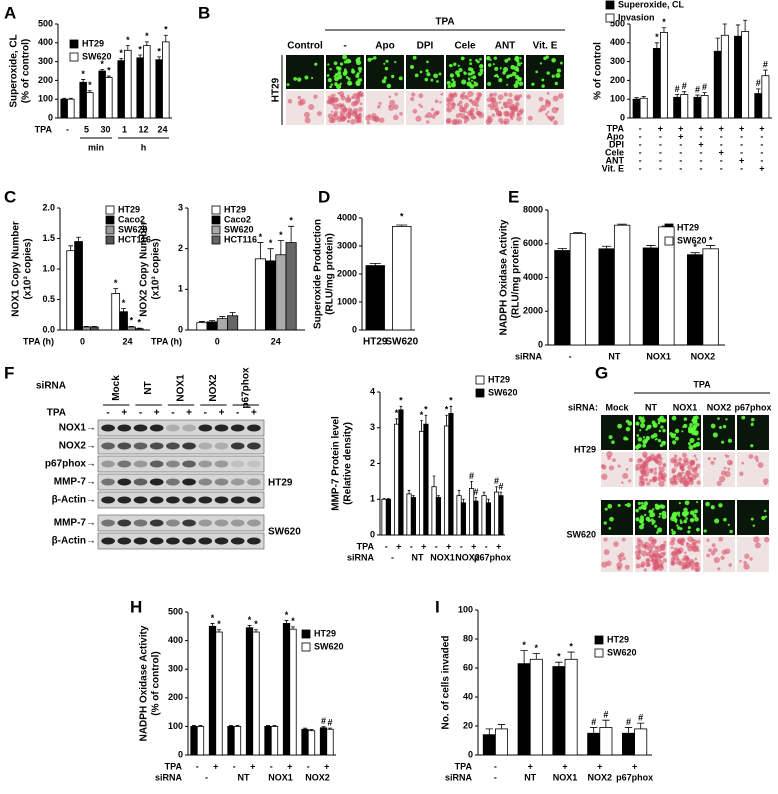 The height and width of the screenshot is (794, 778). Describe the element at coordinates (180, 207) in the screenshot. I see `y-tick-label: 3` at that location.